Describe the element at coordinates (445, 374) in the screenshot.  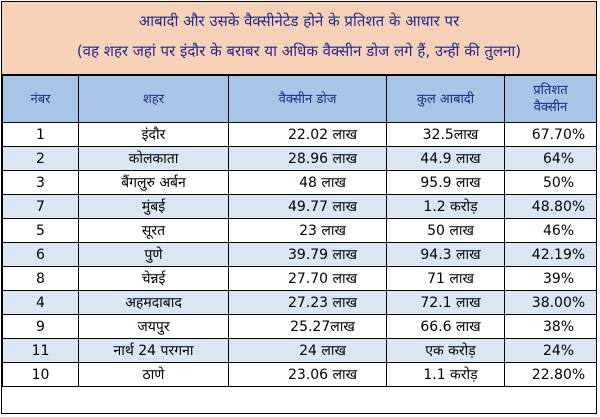
I see `row-population: 1.1 करोड़` at that location.